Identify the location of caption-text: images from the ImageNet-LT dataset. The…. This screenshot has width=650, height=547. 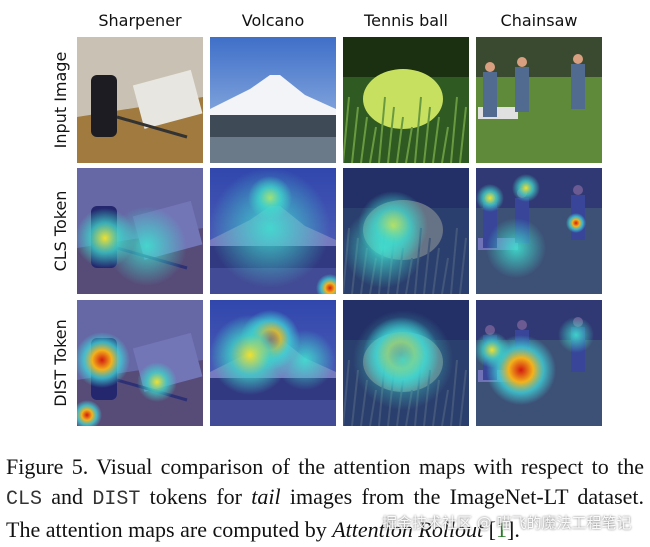
(325, 513).